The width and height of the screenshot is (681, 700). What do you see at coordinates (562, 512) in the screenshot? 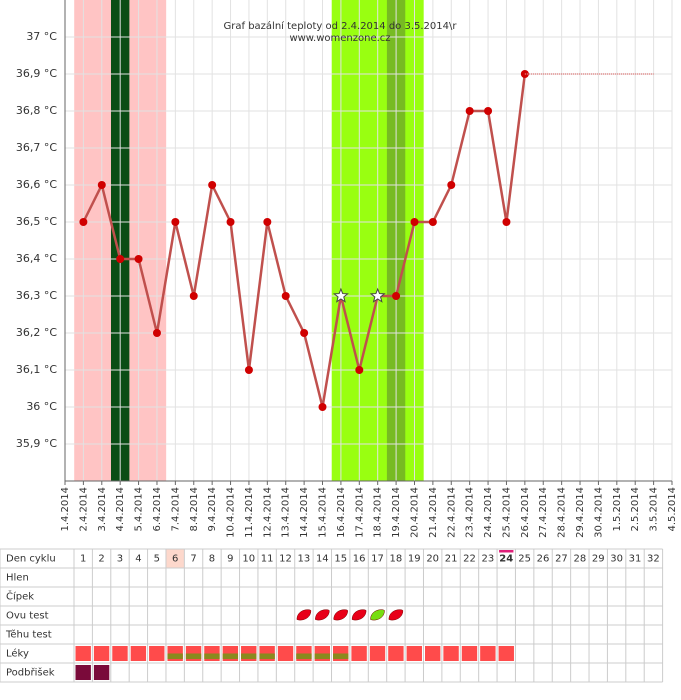
I see `x-tick-label: 28.4.2014` at bounding box center [562, 512].